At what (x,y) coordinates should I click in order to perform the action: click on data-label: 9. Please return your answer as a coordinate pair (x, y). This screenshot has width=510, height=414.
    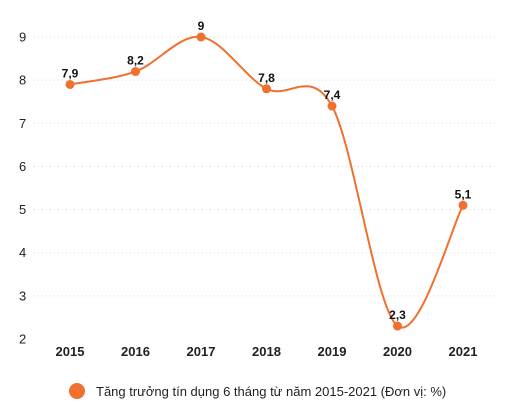
    Looking at the image, I should click on (201, 26).